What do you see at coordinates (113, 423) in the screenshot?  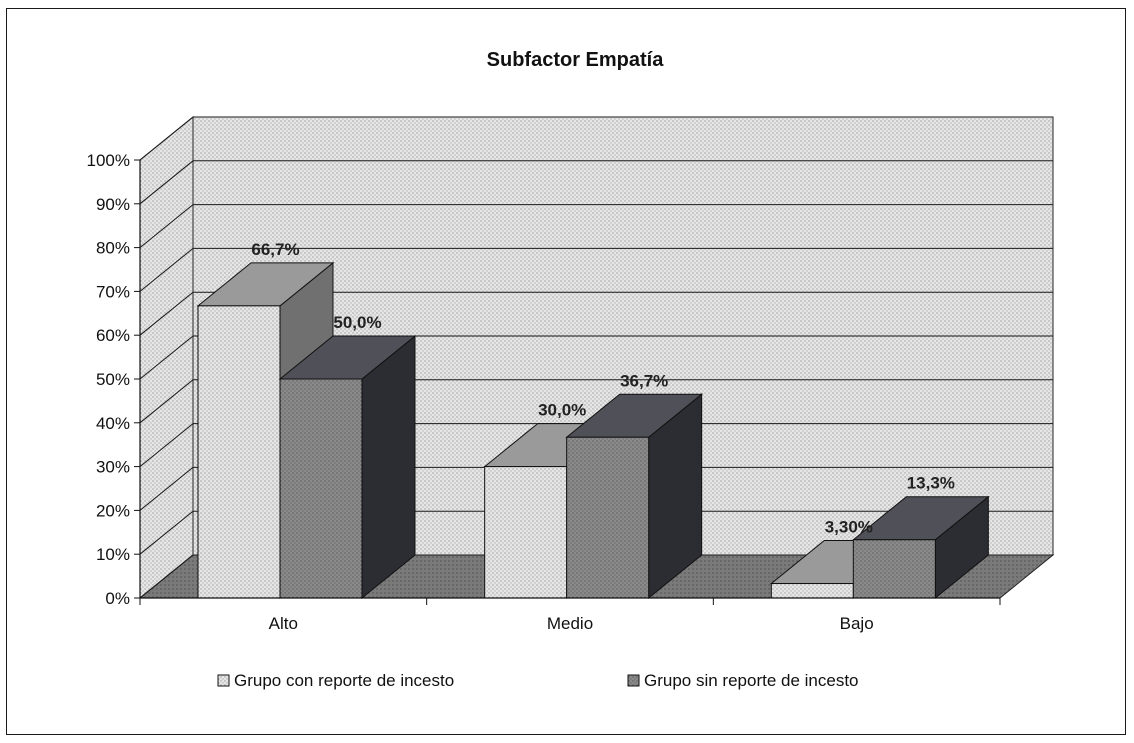 I see `y-tick-label: 40%` at bounding box center [113, 423].